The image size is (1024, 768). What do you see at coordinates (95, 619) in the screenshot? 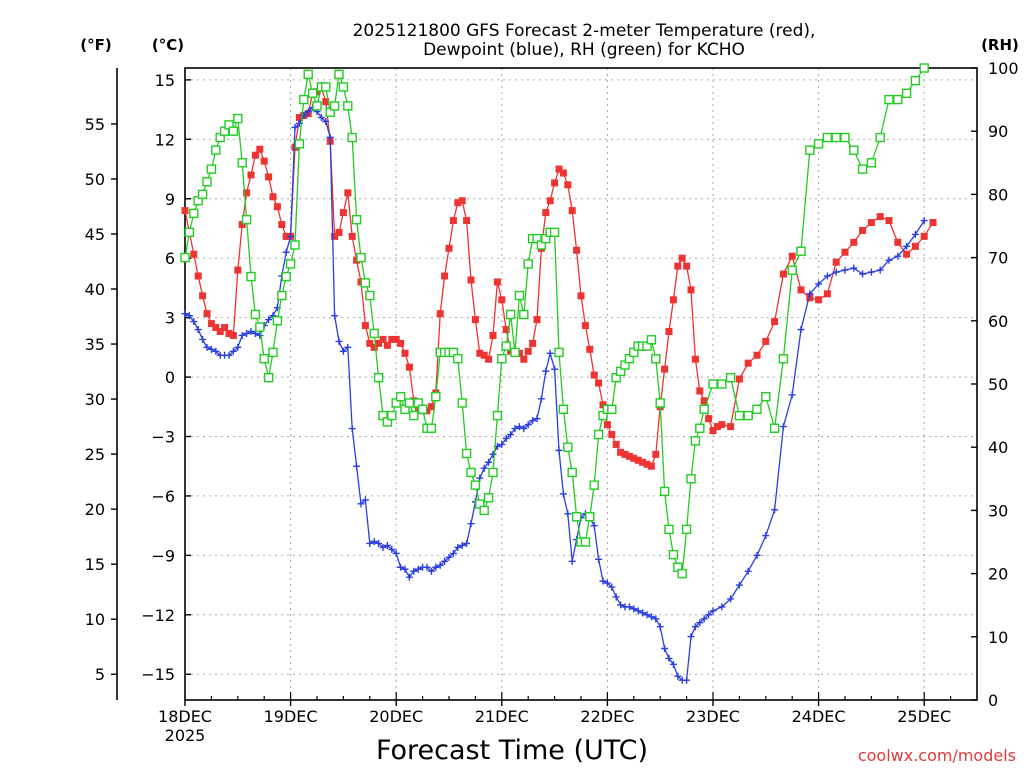
I see `fahrenheit-tick-label: 10` at bounding box center [95, 619].